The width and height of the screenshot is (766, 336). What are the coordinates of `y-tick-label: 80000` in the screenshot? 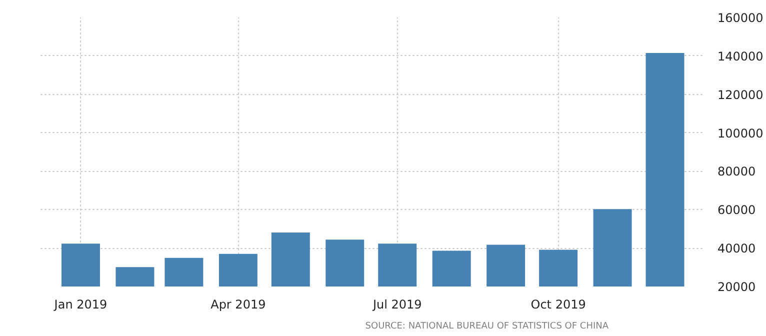 It's located at (737, 171).